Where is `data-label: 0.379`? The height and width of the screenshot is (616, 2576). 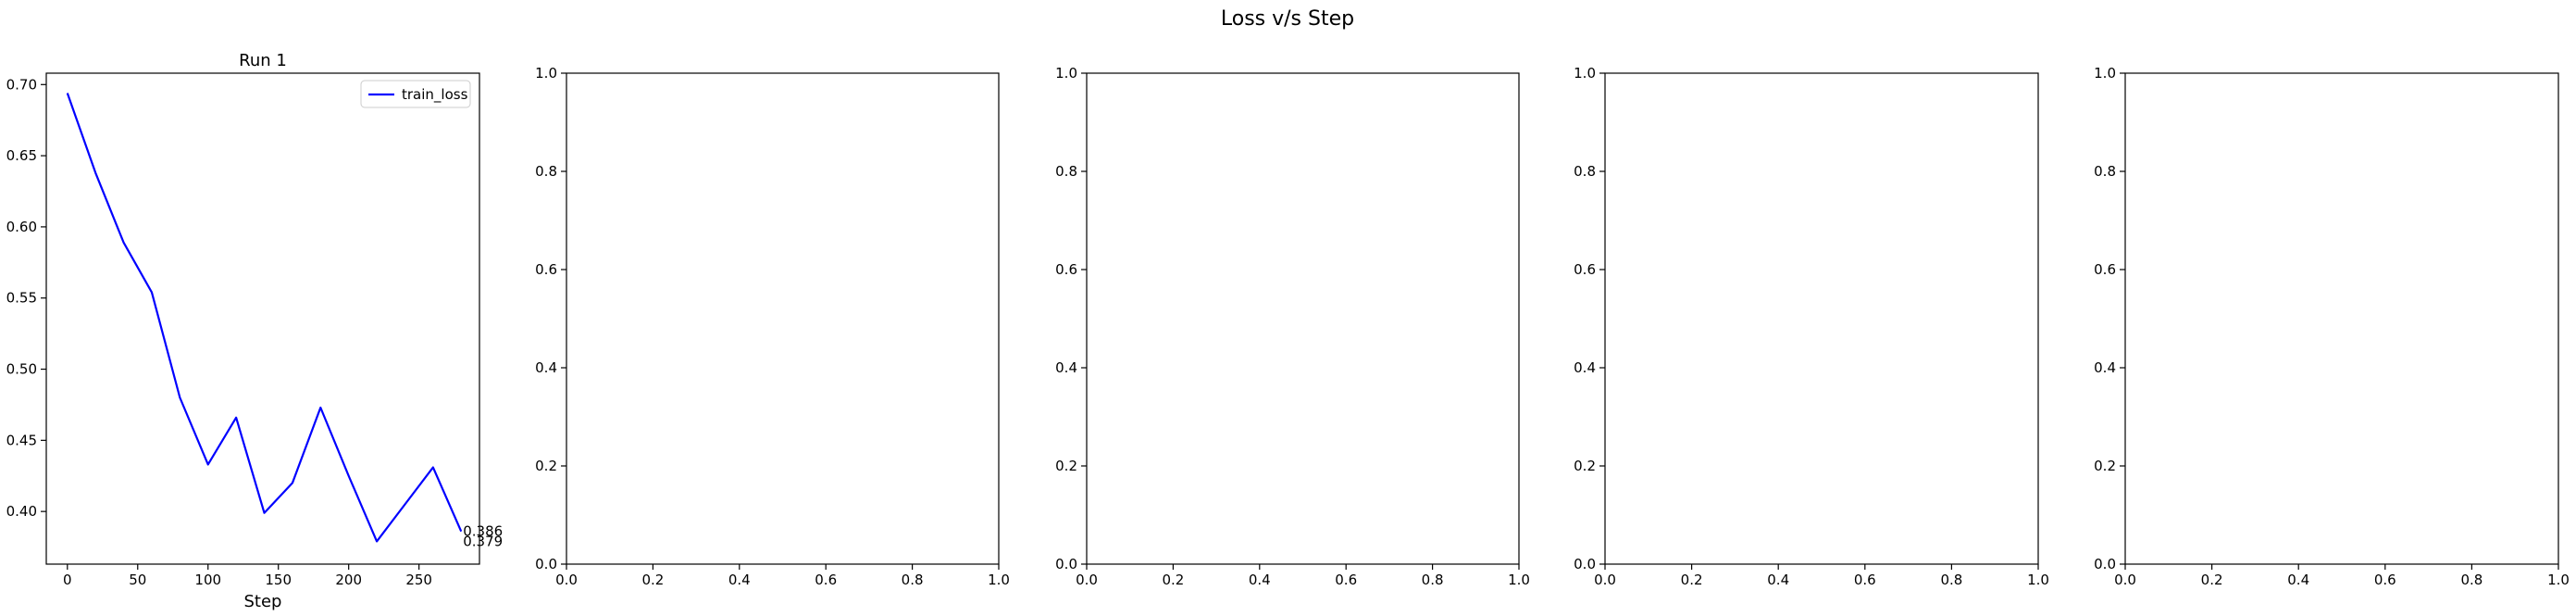 data-label: 0.379 is located at coordinates (483, 541).